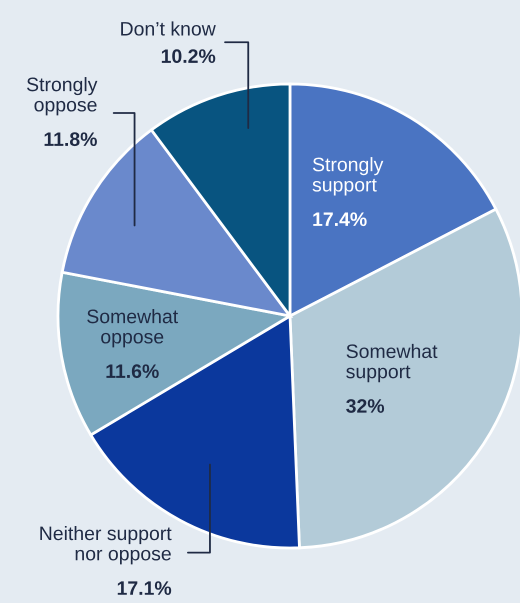  What do you see at coordinates (145, 588) in the screenshot?
I see `data-label: 17.1%` at bounding box center [145, 588].